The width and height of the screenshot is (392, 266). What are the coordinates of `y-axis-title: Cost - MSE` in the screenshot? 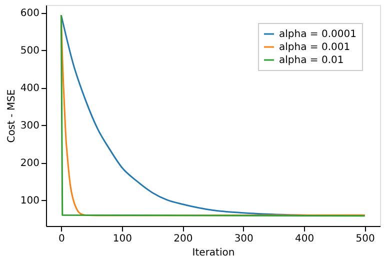 It's located at (12, 116).